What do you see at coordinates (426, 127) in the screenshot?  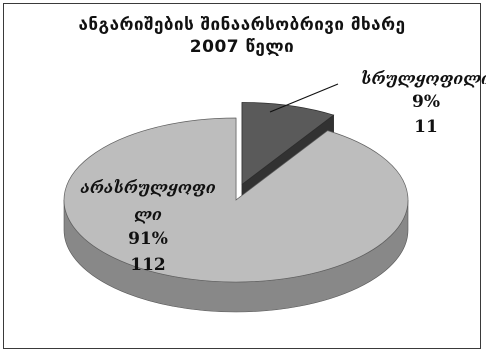 I see `slice-value-complete: 11` at bounding box center [426, 127].